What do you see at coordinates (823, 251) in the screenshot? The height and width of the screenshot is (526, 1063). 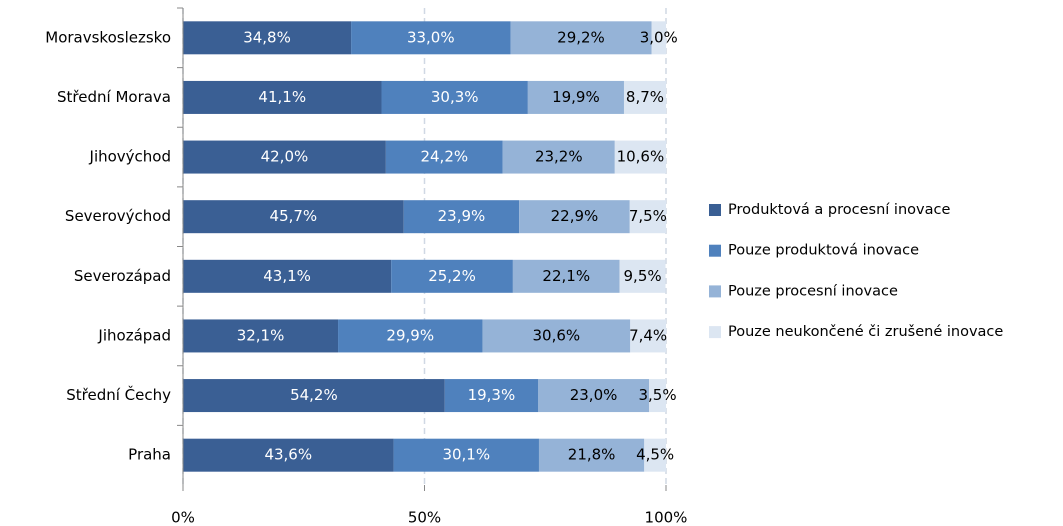 I see `legend-label: Pouze produktová inovace` at bounding box center [823, 251].